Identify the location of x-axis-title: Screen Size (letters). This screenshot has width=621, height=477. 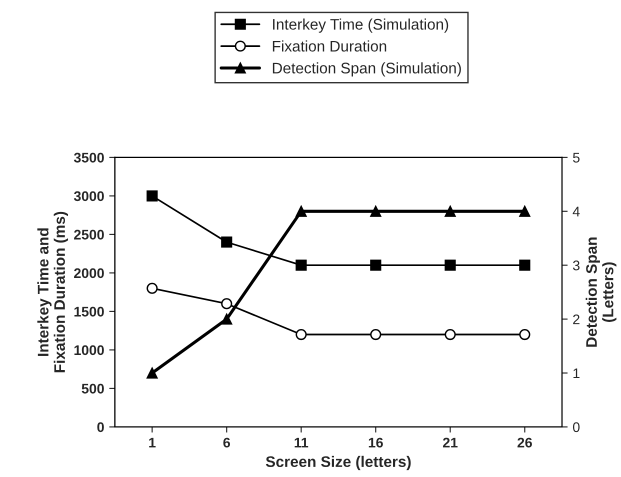
(338, 463).